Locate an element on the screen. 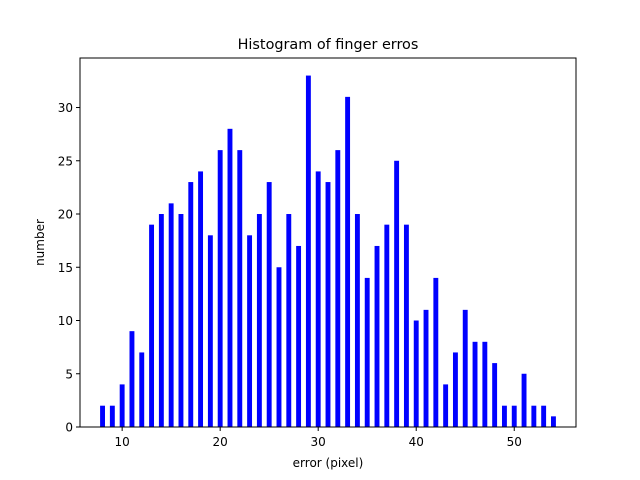  y-tick-label-15: 15 is located at coordinates (65, 268).